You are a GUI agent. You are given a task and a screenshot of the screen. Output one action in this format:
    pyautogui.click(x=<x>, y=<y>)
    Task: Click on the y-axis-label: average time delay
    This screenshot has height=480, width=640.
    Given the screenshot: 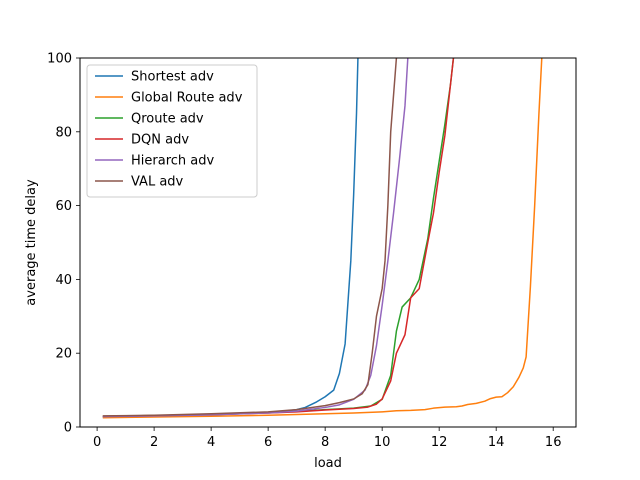 What is the action you would take?
    pyautogui.click(x=31, y=242)
    